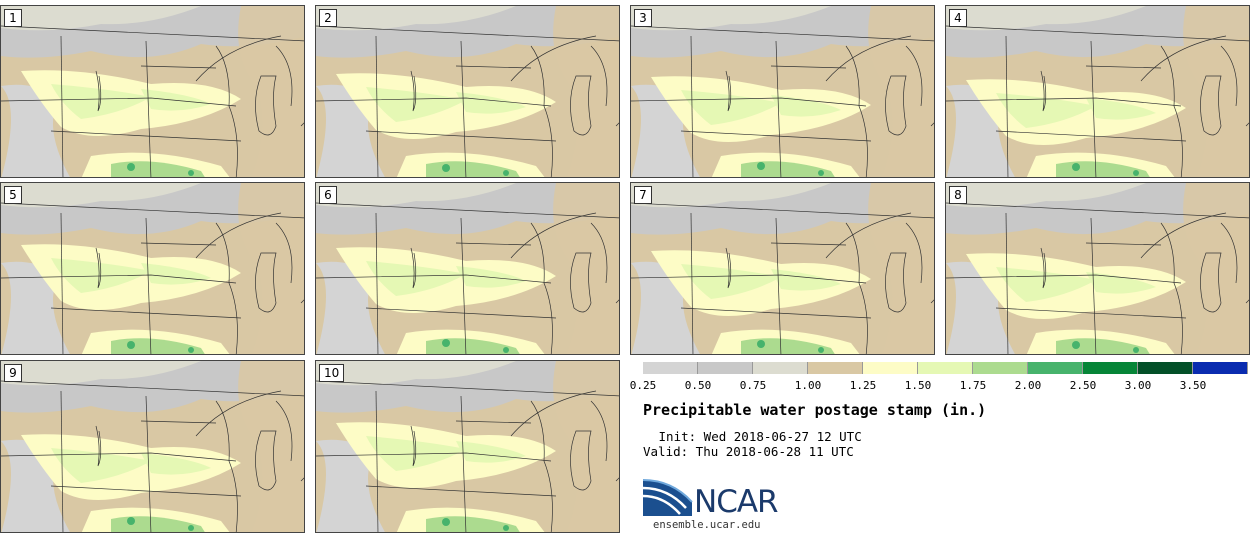 The width and height of the screenshot is (1260, 533). What do you see at coordinates (1097, 268) in the screenshot?
I see `postage-stamp-panel: 8` at bounding box center [1097, 268].